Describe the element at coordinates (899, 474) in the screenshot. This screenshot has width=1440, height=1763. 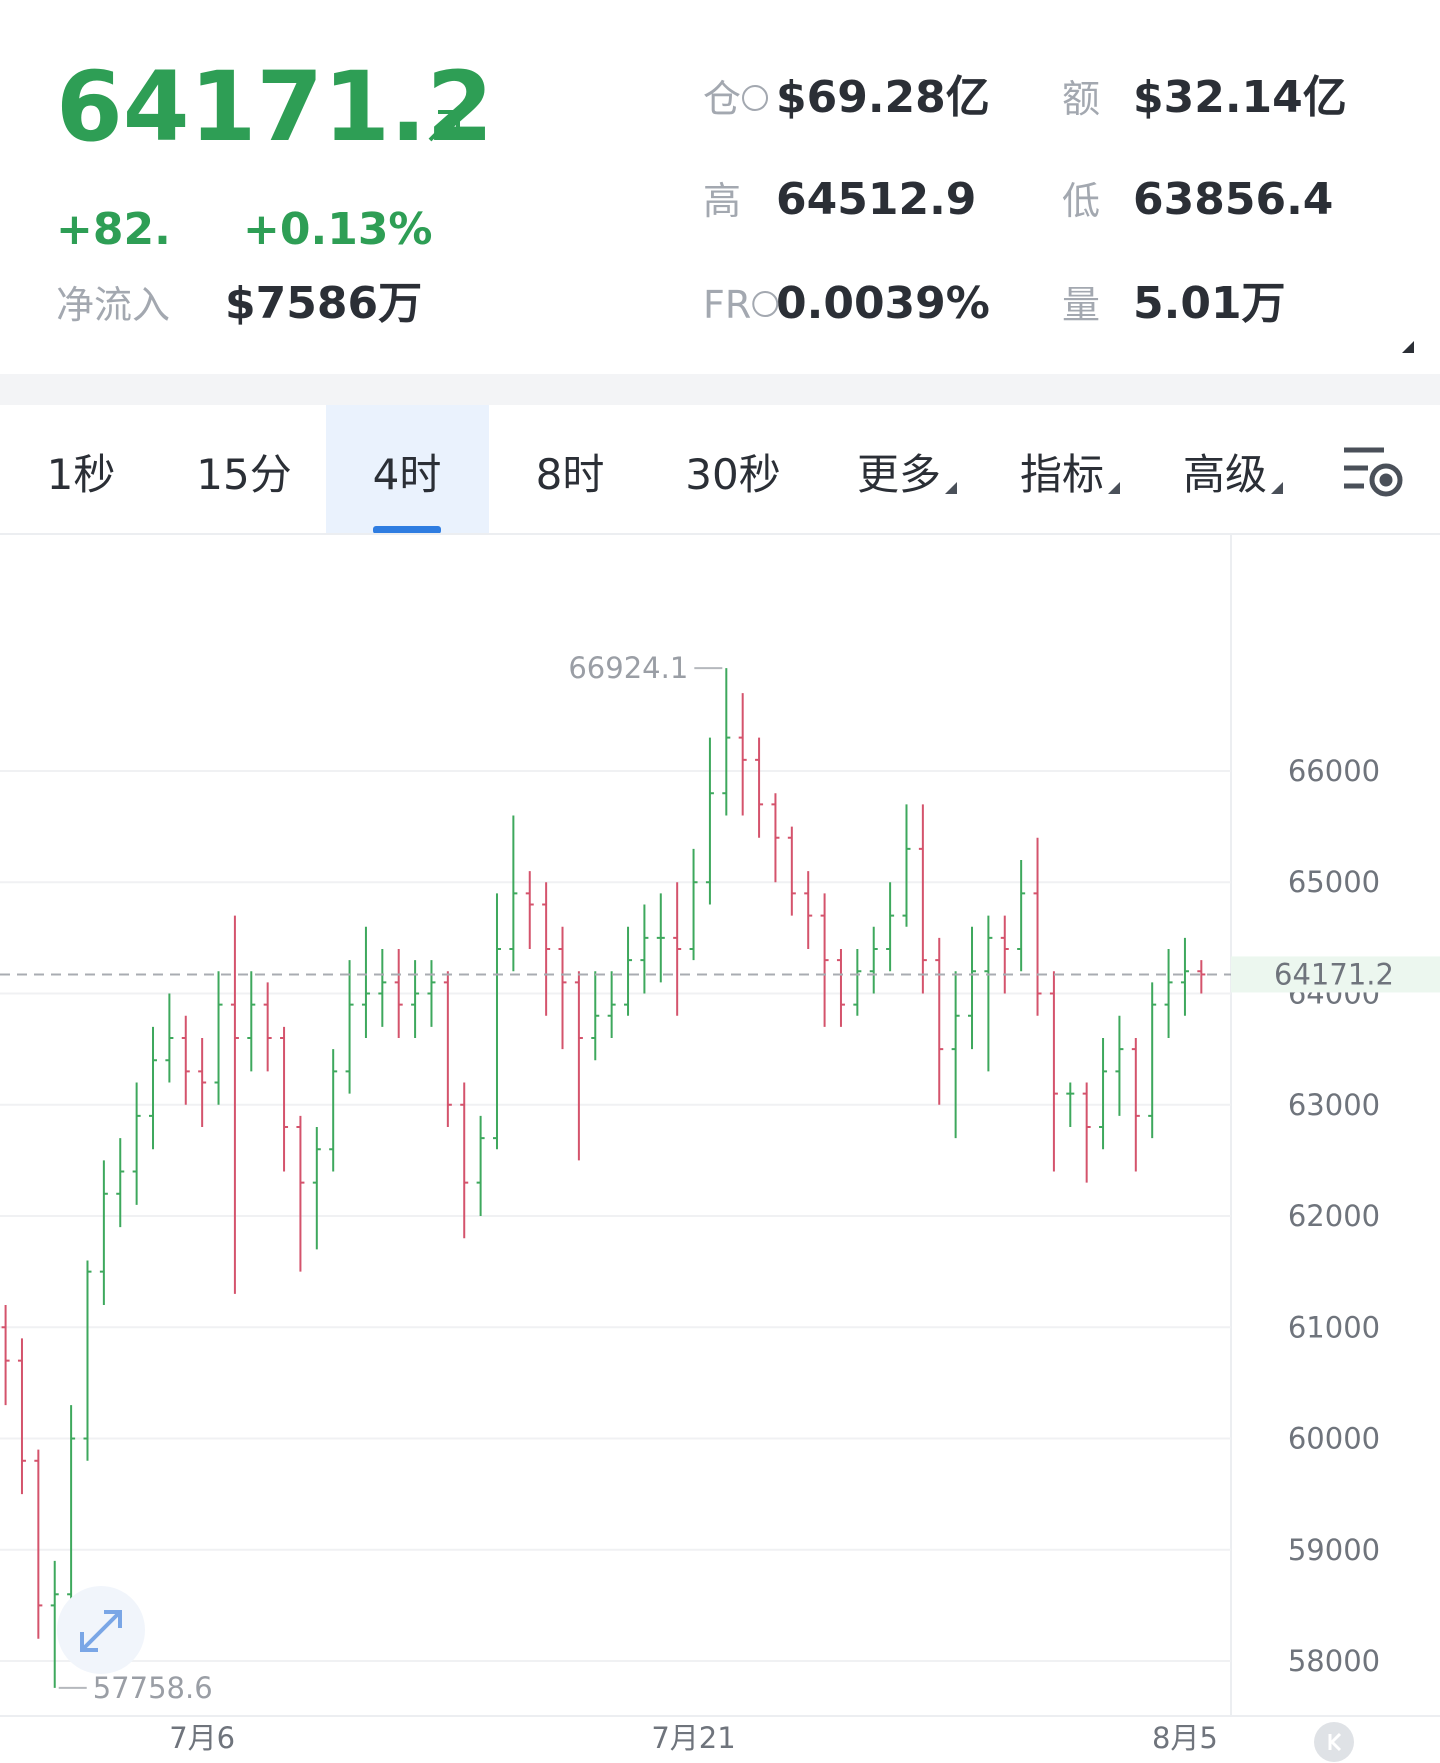
I see `tab: 更多` at that location.